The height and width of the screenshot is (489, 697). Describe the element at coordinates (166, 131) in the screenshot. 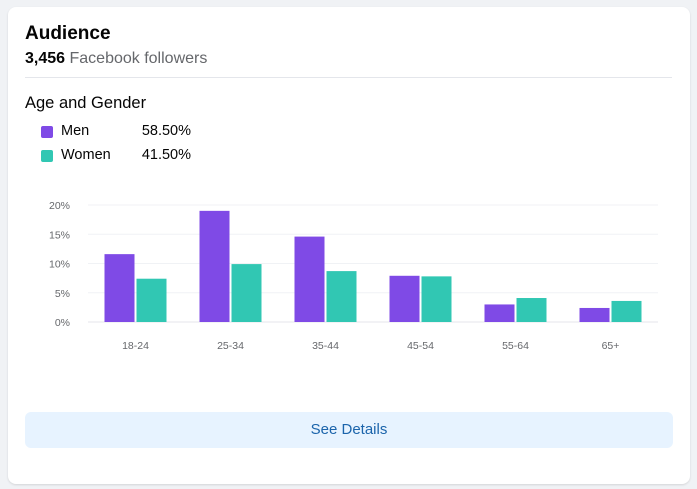

I see `legend-pct-men: 58.50%` at that location.